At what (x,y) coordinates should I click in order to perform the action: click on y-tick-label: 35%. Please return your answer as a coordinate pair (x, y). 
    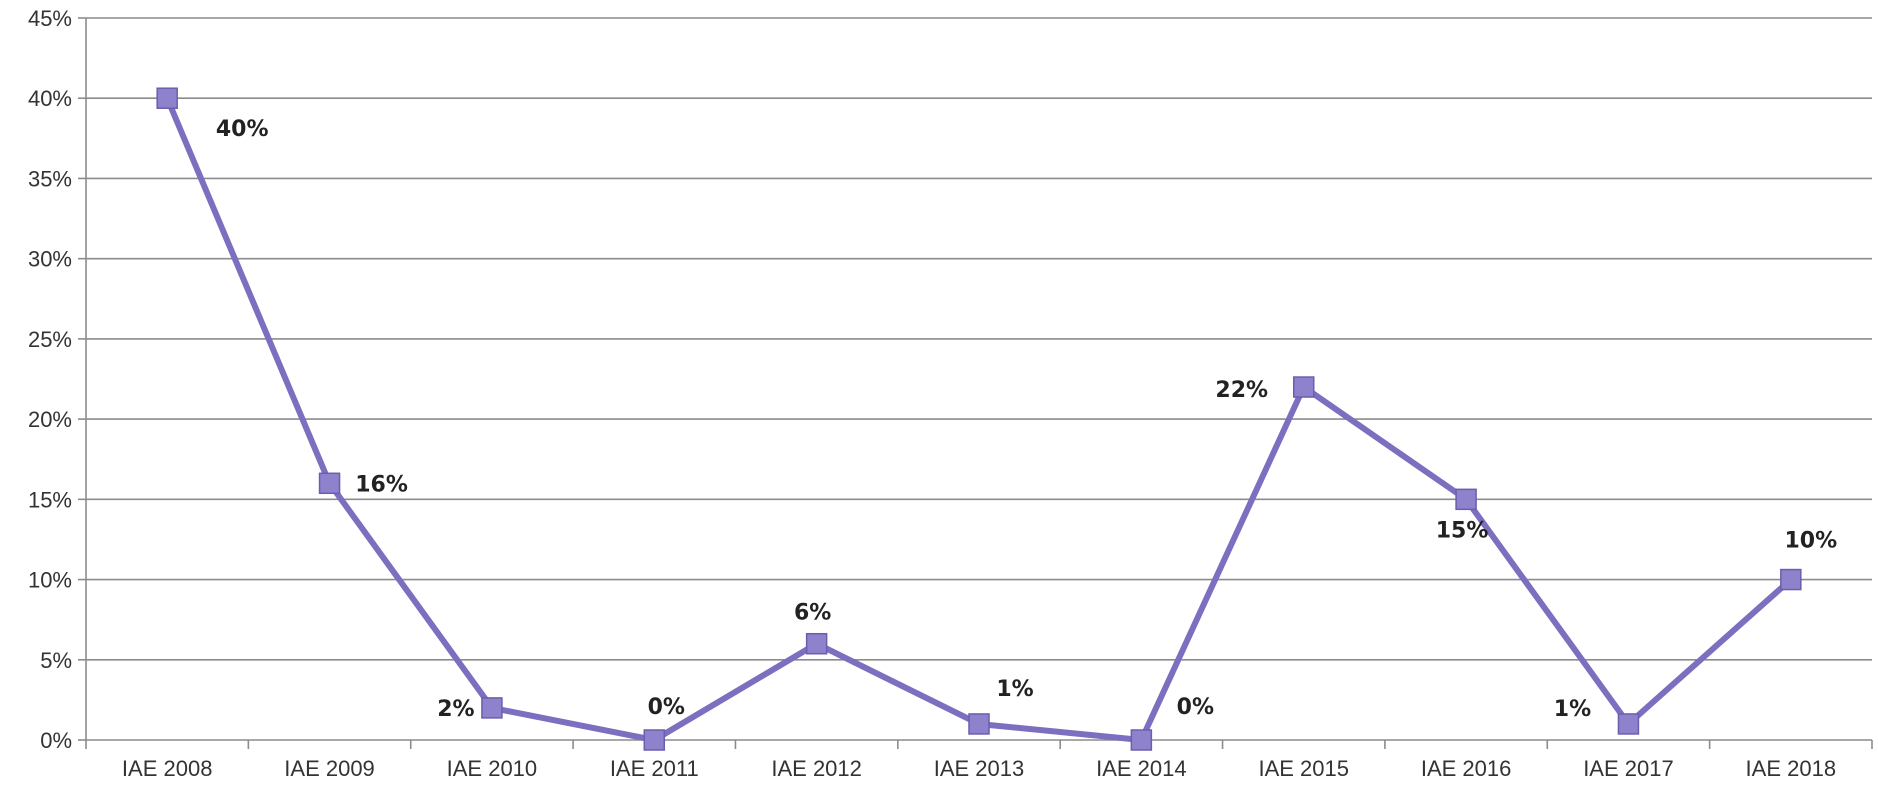
    Looking at the image, I should click on (50, 178).